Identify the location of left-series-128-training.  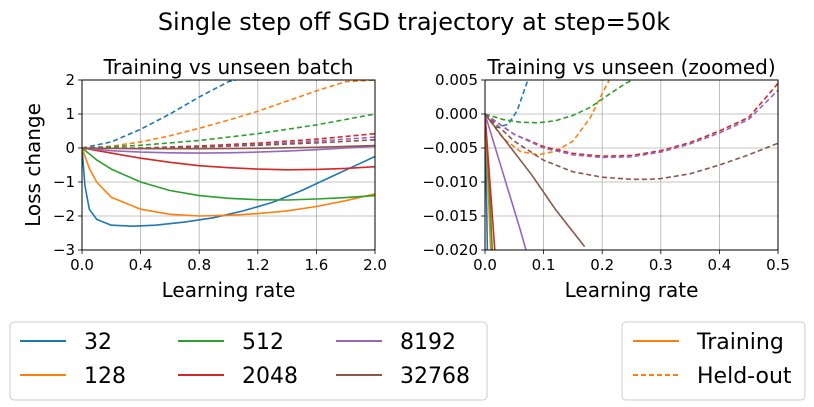
(228, 182).